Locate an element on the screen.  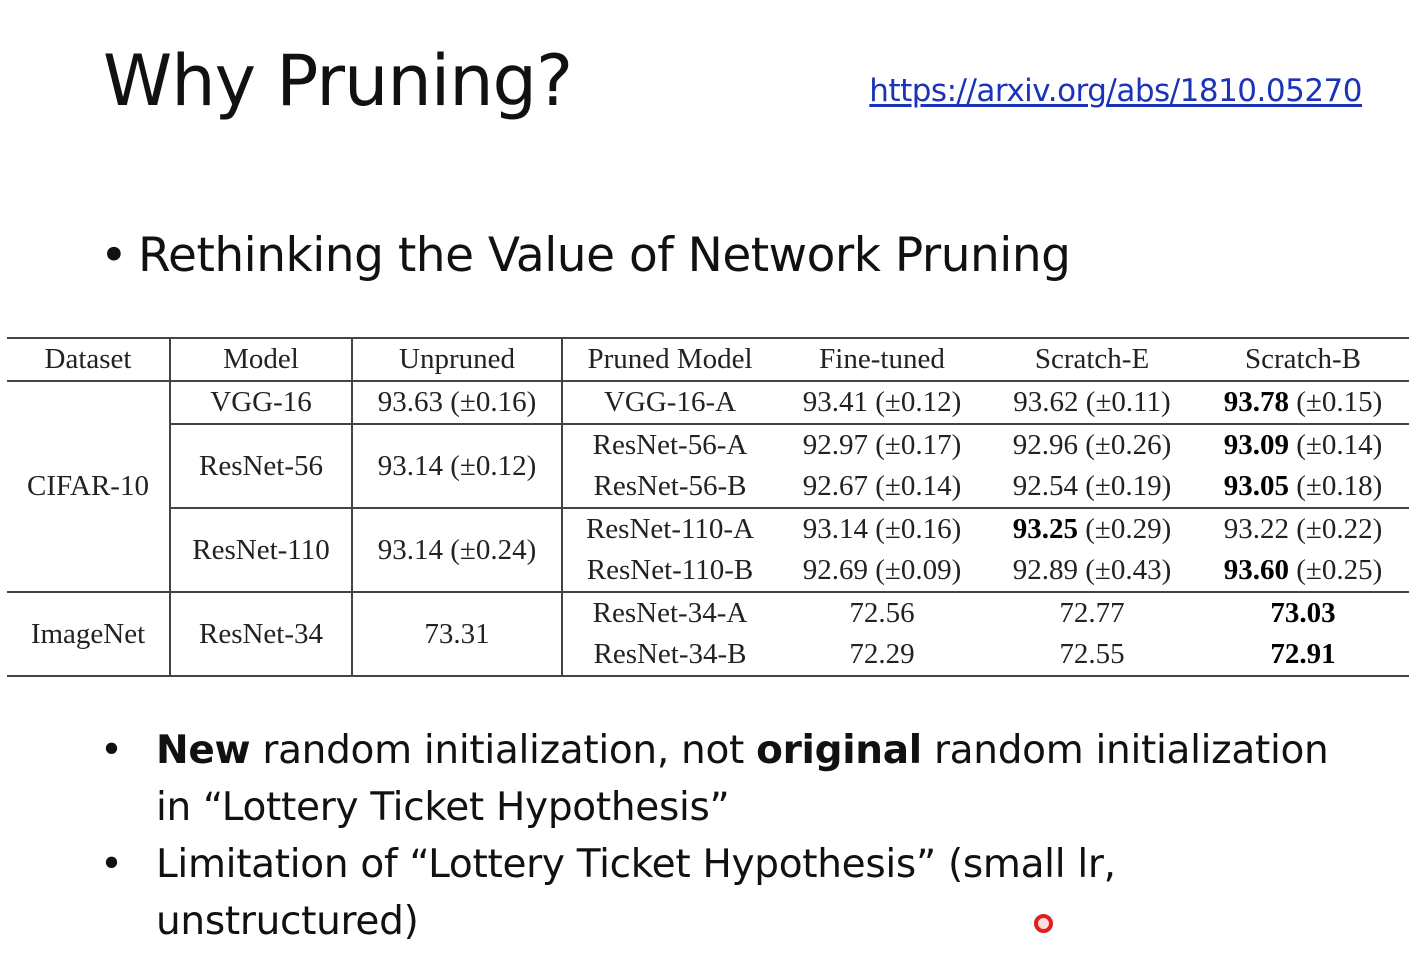
std-value: (±0.29) is located at coordinates (1125, 529).